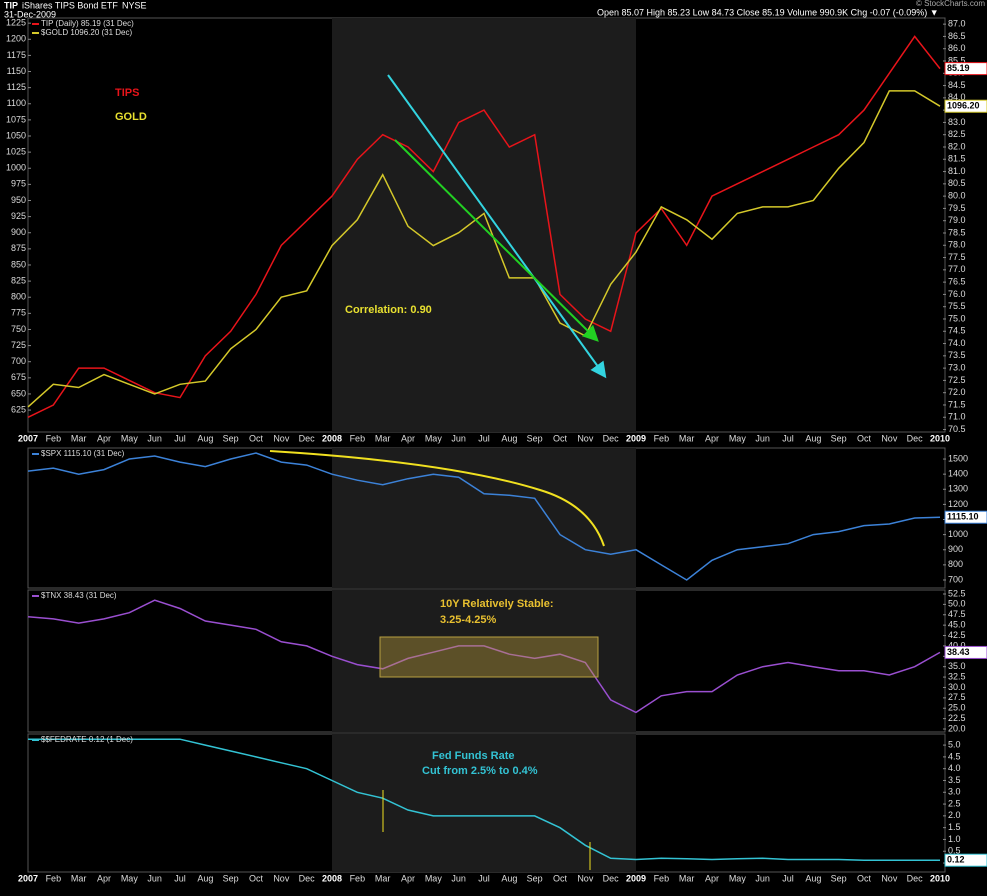 The image size is (987, 896). What do you see at coordinates (388, 310) in the screenshot?
I see `annotation: Correlation: 0.90` at bounding box center [388, 310].